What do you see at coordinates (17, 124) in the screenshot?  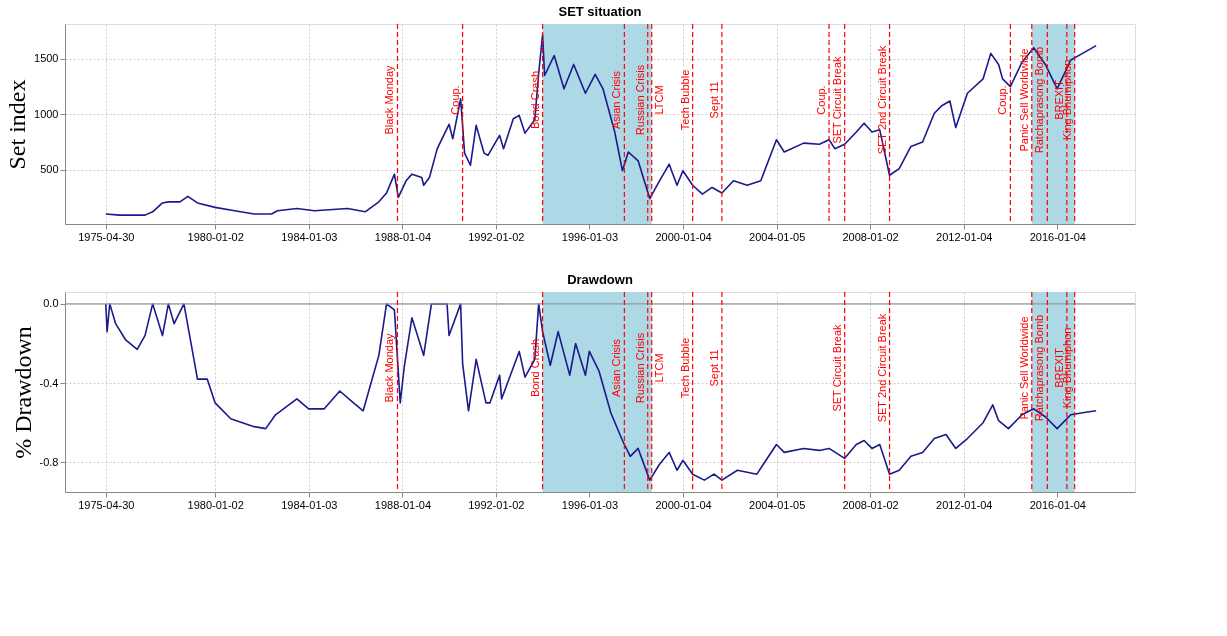 I see `y-axis-title: Set index` at bounding box center [17, 124].